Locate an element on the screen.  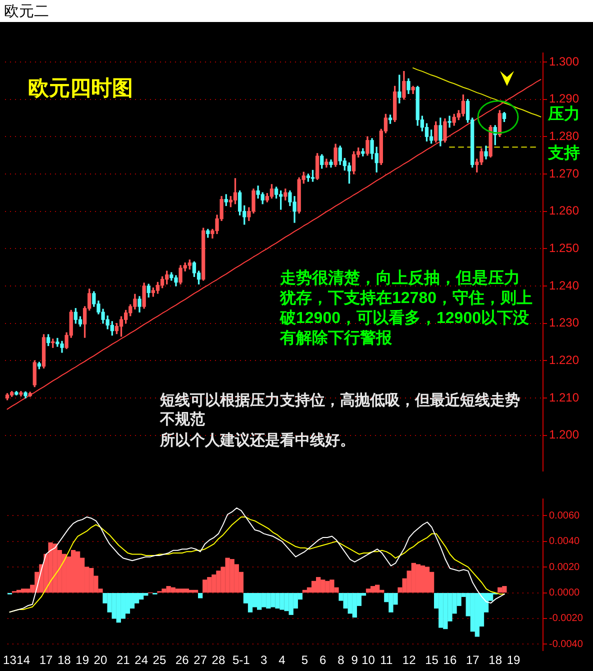
x-tick-label: 27 is located at coordinates (201, 660).